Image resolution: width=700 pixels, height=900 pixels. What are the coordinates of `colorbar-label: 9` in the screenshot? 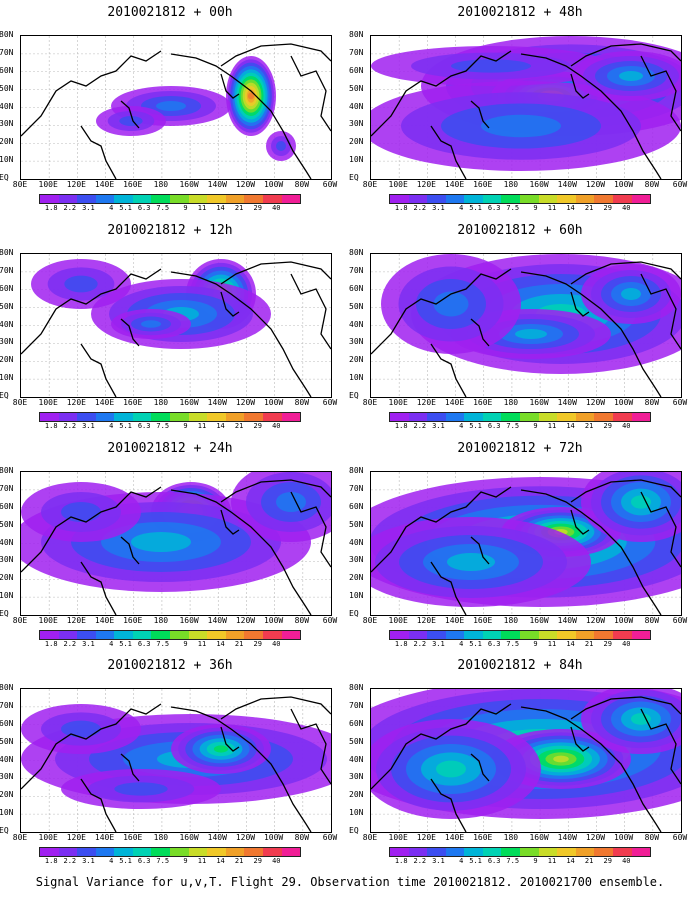 It's located at (185, 861).